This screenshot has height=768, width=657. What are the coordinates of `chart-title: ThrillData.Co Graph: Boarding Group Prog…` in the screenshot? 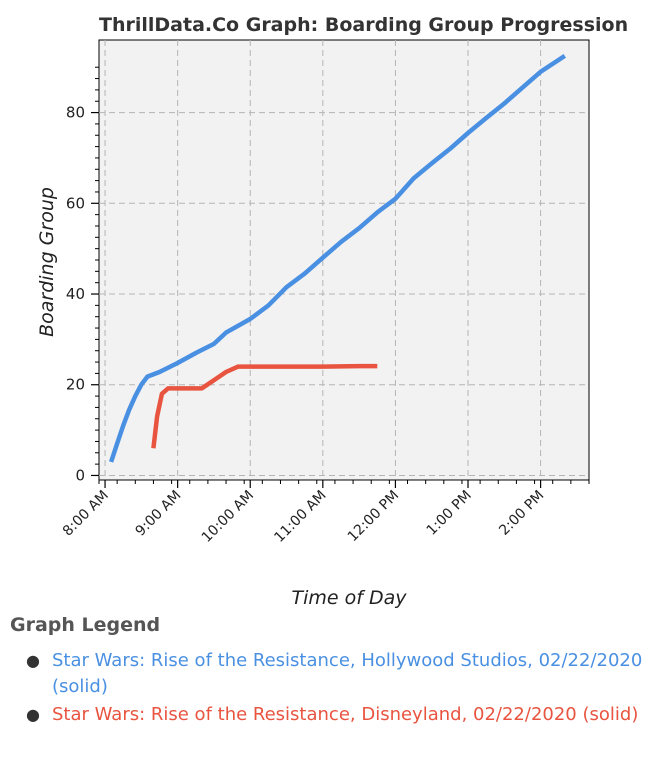 It's located at (363, 25).